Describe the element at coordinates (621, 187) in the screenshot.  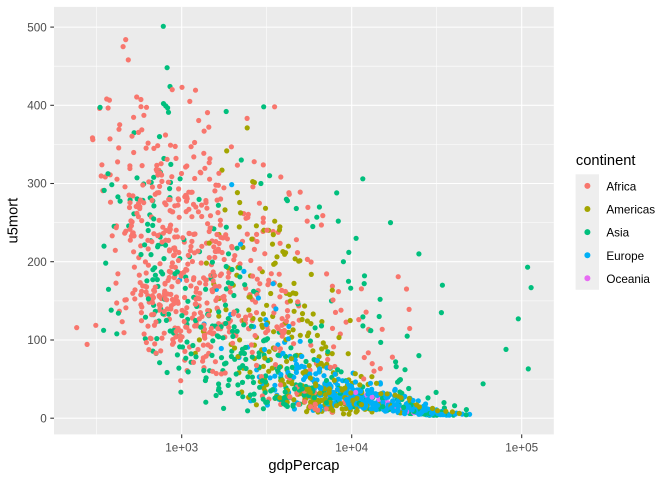
I see `svg-text: Africa` at that location.